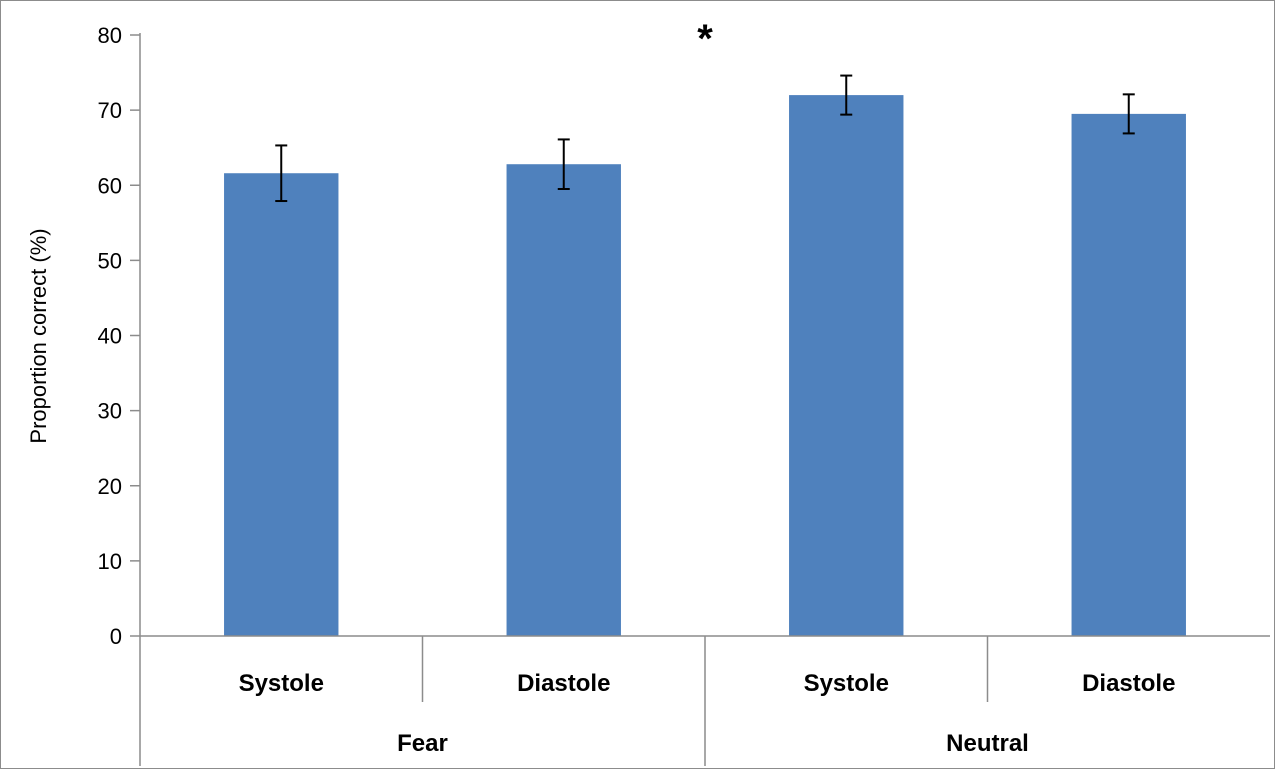 The width and height of the screenshot is (1275, 774). Describe the element at coordinates (116, 636) in the screenshot. I see `y-tick-label: 0` at that location.